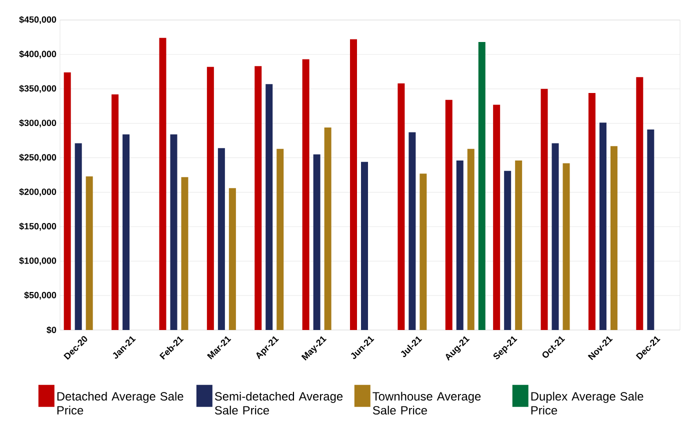  Describe the element at coordinates (37, 226) in the screenshot. I see `y-tick-label: $150,000` at that location.